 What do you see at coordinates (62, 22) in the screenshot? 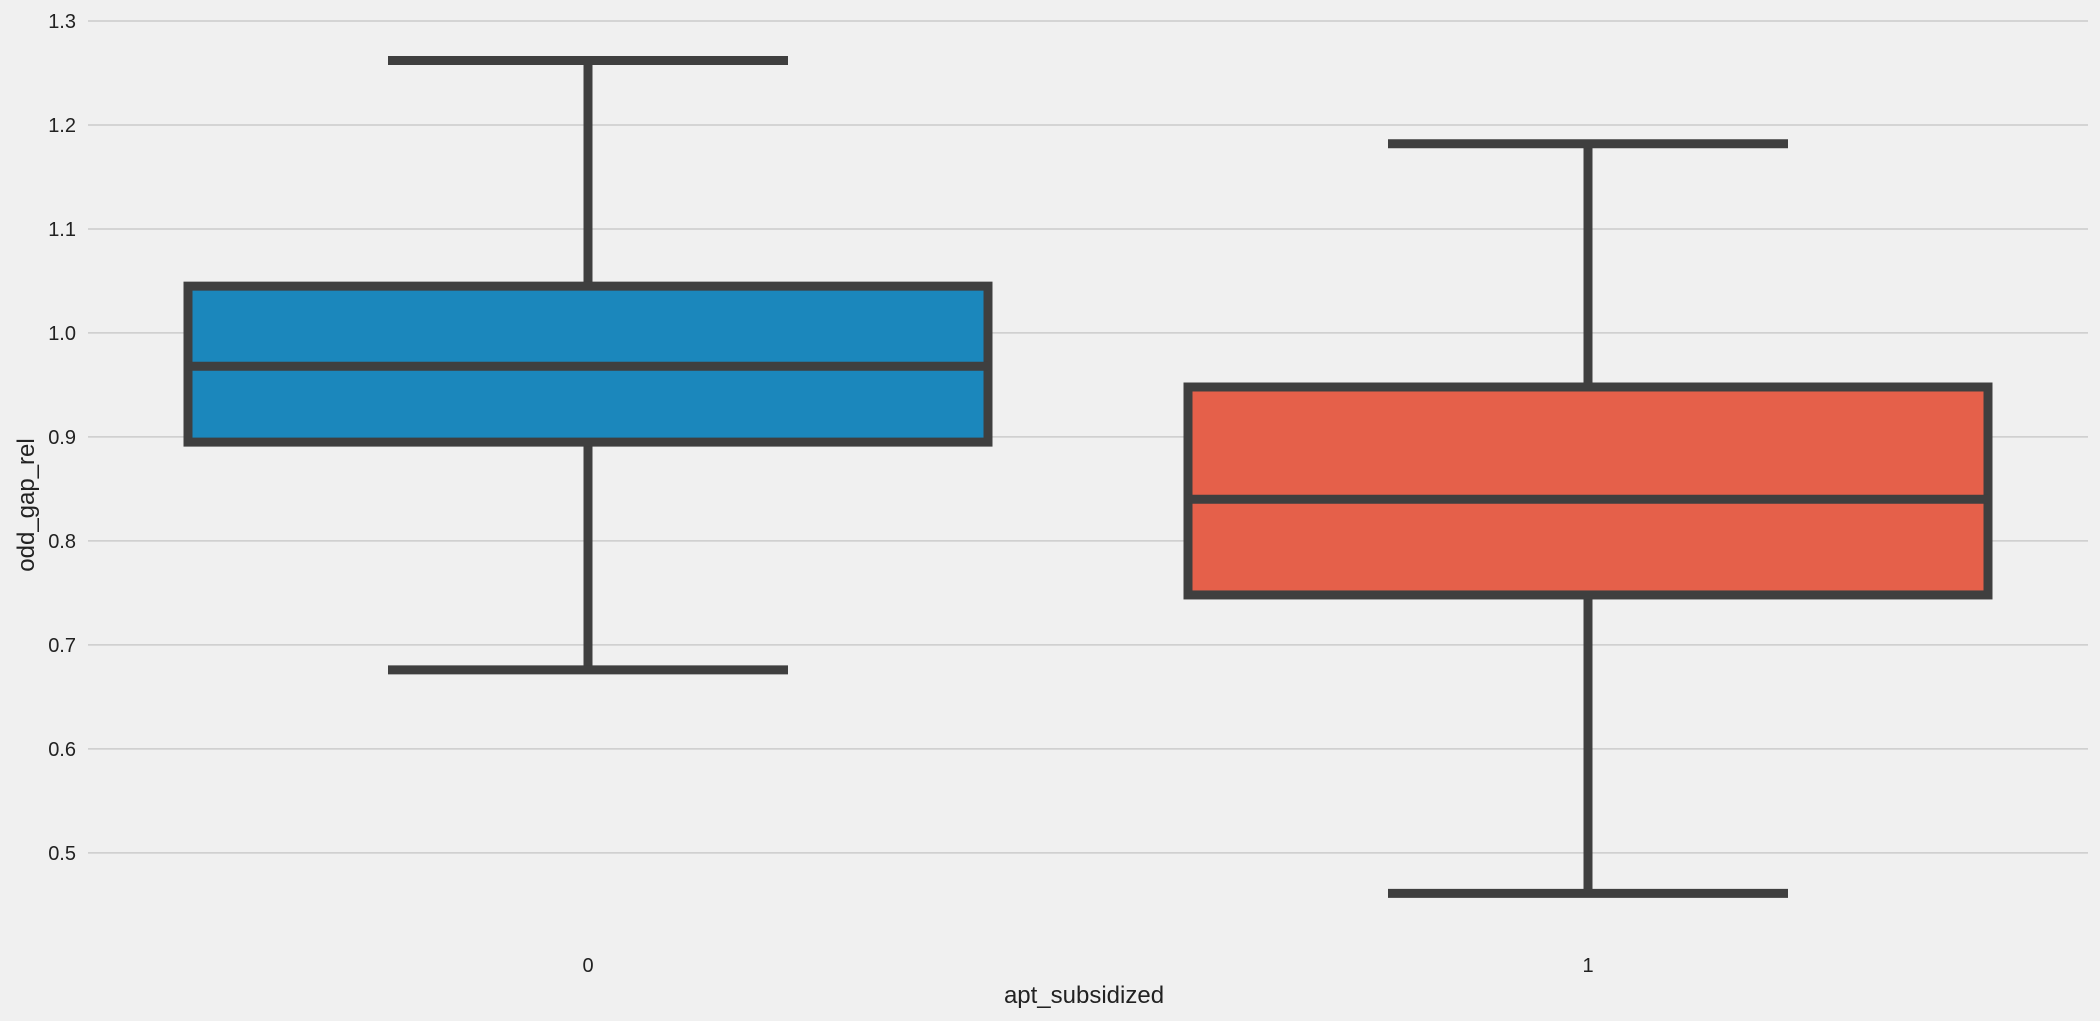
I see `y-tick-label: 1.3` at bounding box center [62, 22].